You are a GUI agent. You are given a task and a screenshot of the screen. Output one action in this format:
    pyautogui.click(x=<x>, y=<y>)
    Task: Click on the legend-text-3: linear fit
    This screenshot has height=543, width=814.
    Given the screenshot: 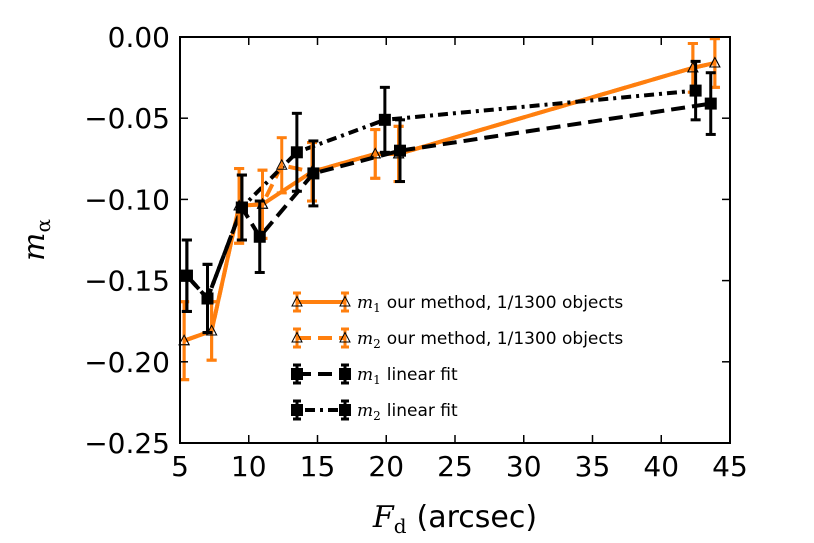 What is the action you would take?
    pyautogui.click(x=422, y=411)
    